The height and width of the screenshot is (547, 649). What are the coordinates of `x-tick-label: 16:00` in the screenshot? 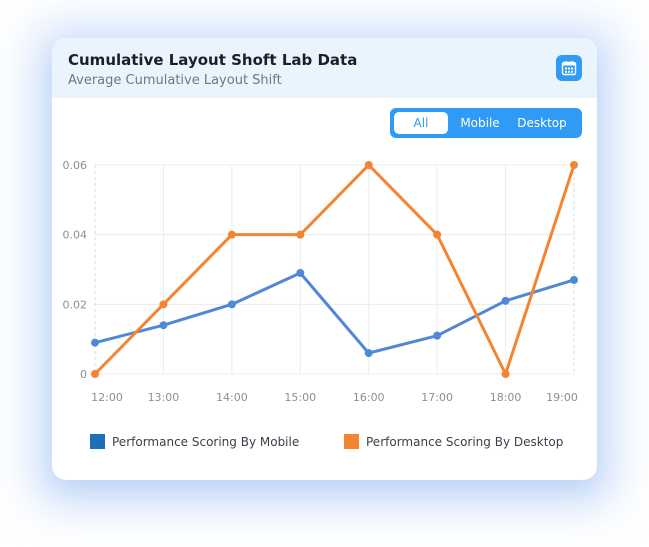 It's located at (369, 397).